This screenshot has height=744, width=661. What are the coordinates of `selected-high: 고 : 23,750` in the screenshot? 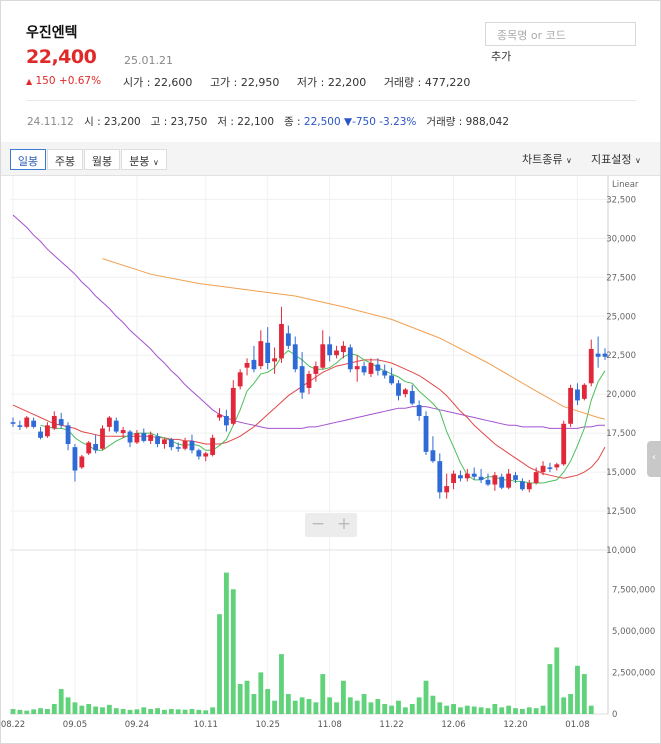 It's located at (179, 122).